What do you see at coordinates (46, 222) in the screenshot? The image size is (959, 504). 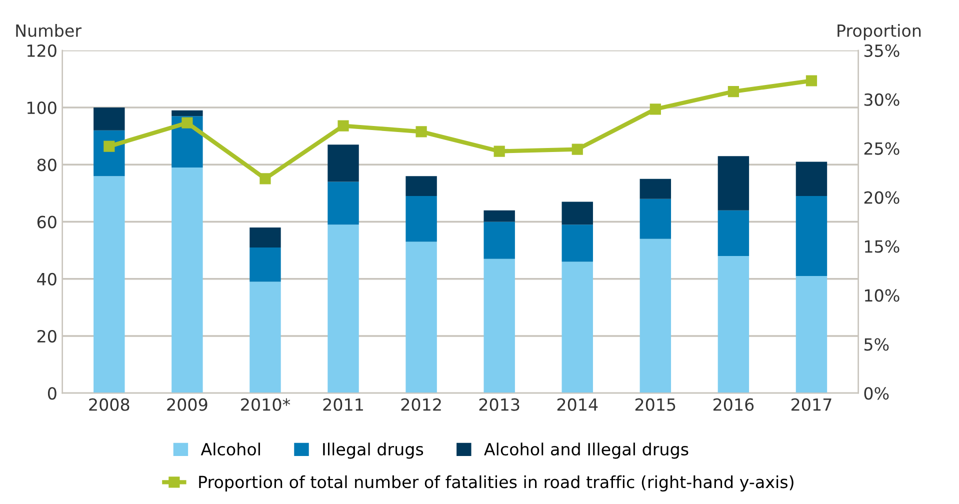 I see `y-tick-label: 60` at bounding box center [46, 222].